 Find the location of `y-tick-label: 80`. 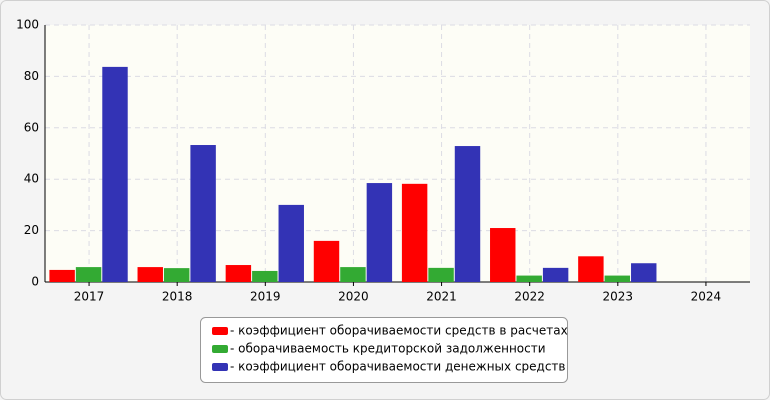

y-tick-label: 80 is located at coordinates (31, 76).